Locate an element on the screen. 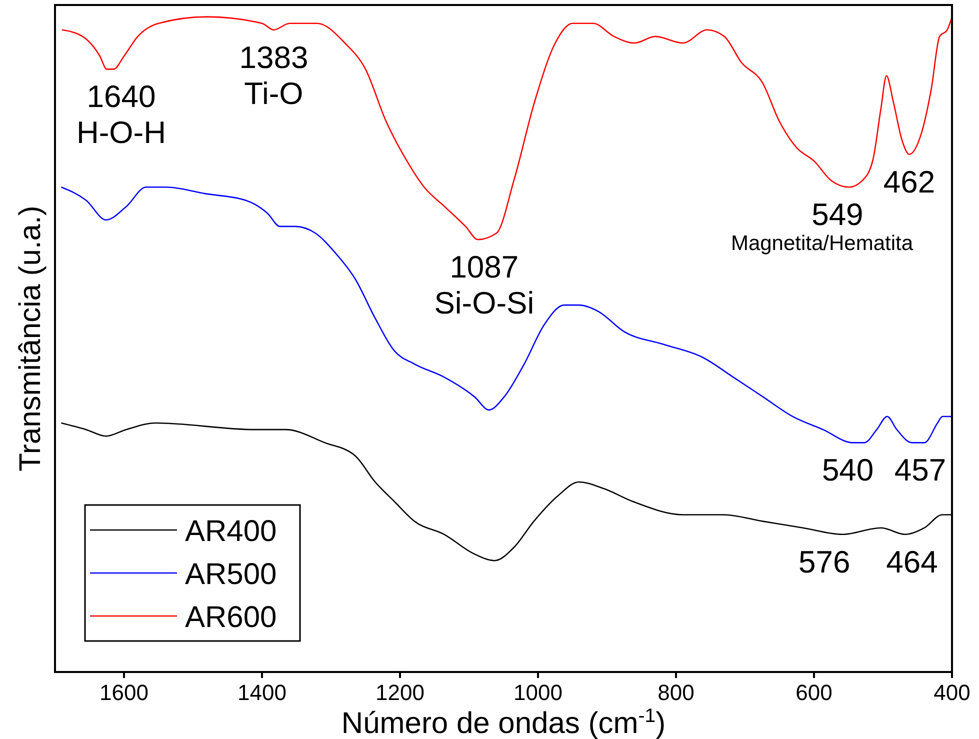  annotation: 1640 H-O-H is located at coordinates (121, 114).